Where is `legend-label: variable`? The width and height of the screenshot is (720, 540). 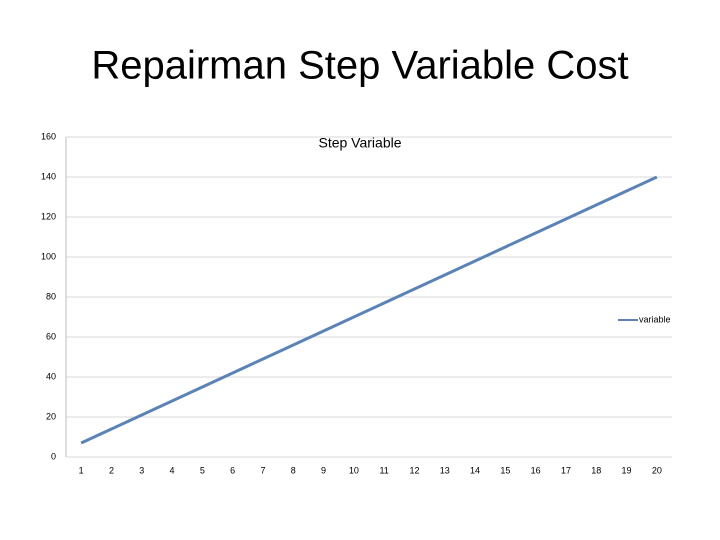
legend-label: variable is located at coordinates (655, 319).